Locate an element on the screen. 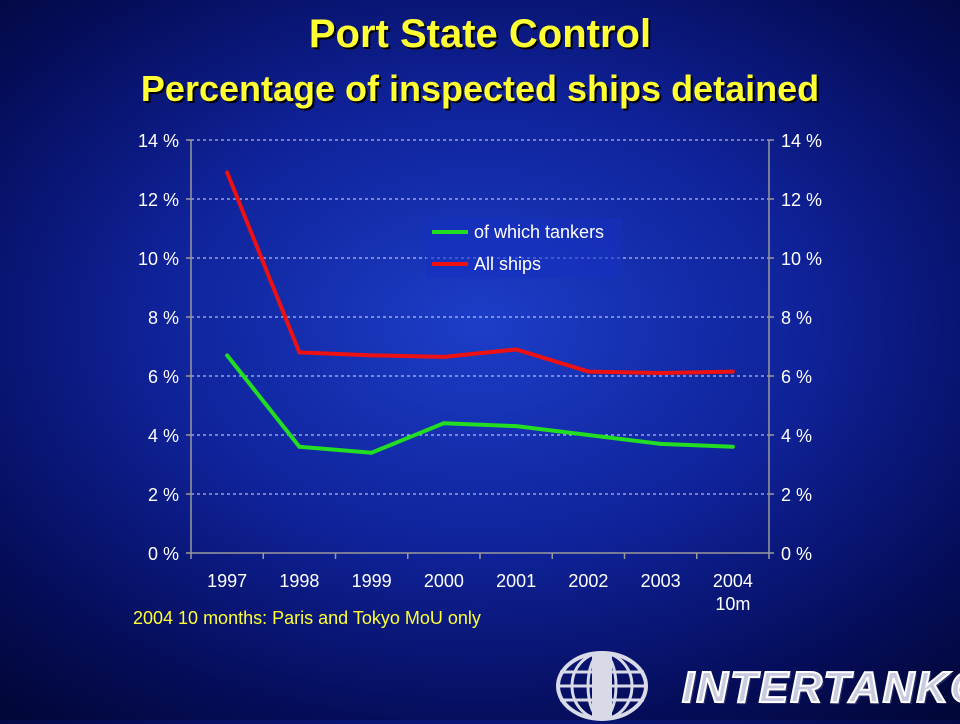 This screenshot has width=960, height=724. x-tick-label: 2000 is located at coordinates (444, 581).